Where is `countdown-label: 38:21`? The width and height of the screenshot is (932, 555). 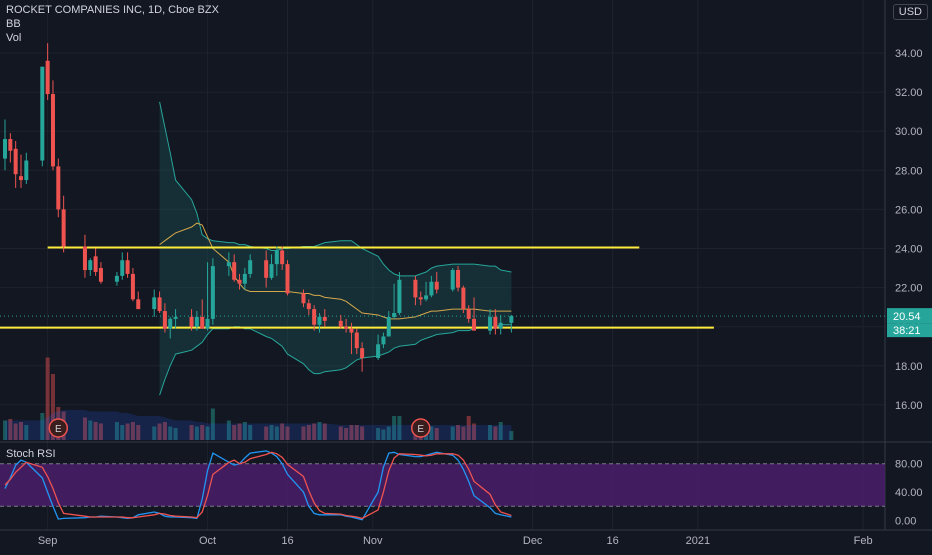
countdown-label: 38:21 is located at coordinates (907, 331).